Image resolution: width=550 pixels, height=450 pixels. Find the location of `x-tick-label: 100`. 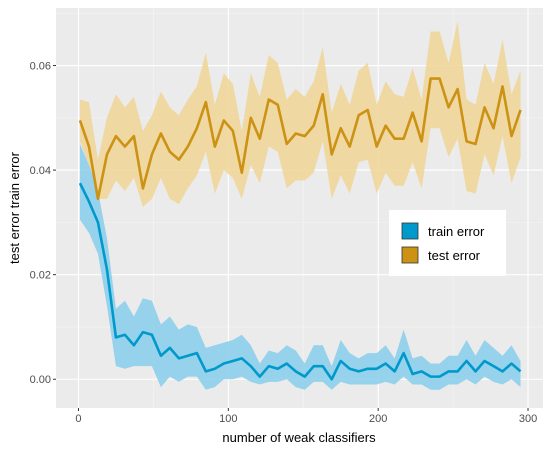

x-tick-label: 100 is located at coordinates (228, 419).